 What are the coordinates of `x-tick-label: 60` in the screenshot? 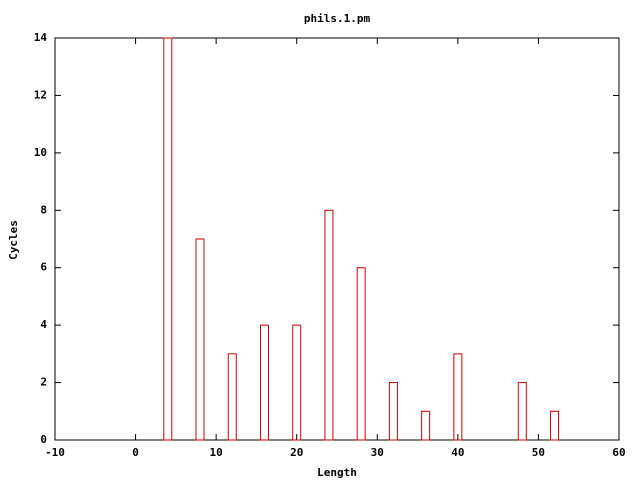 It's located at (618, 452).